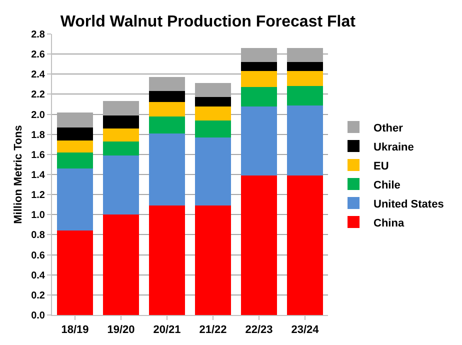  I want to click on y-tick-label: 0.4, so click(38, 276).